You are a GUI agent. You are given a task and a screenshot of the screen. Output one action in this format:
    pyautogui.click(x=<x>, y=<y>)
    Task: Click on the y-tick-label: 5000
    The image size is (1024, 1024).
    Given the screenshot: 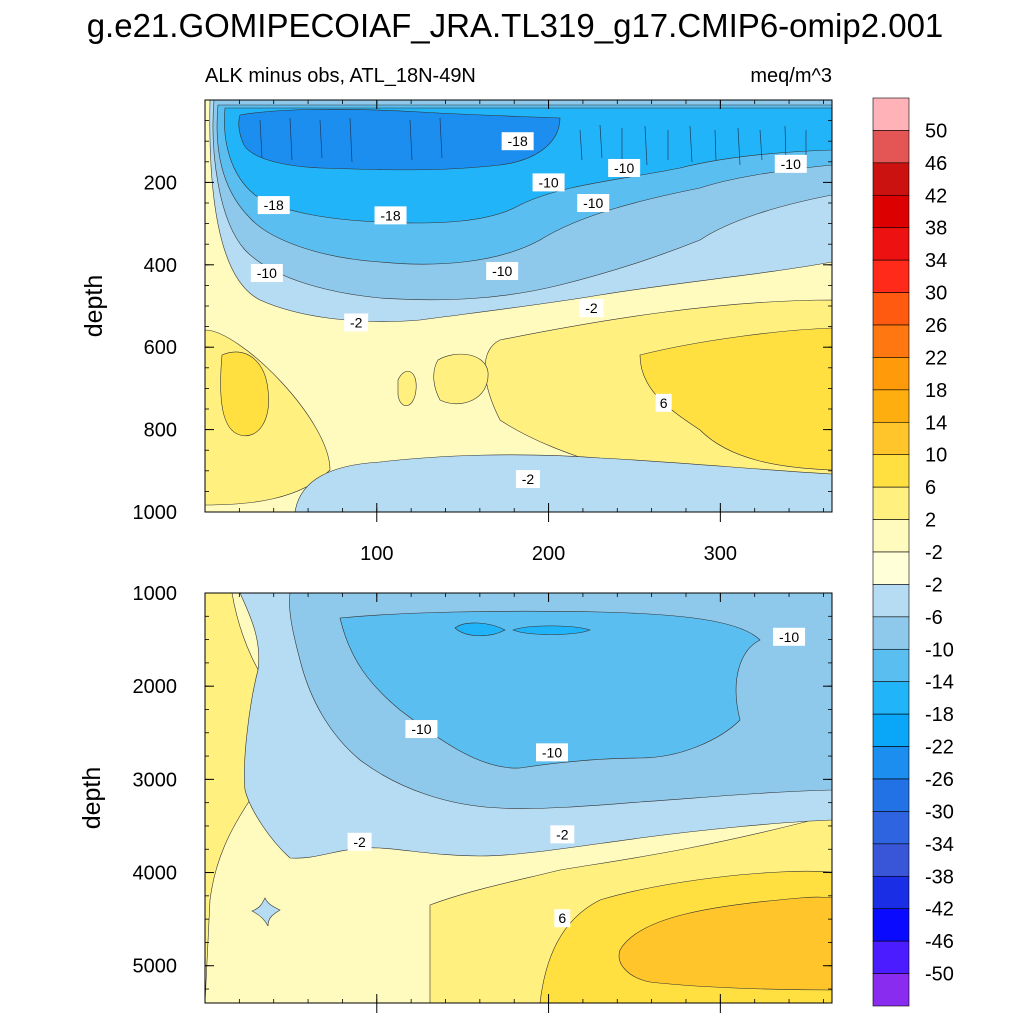 What is the action you would take?
    pyautogui.click(x=155, y=967)
    